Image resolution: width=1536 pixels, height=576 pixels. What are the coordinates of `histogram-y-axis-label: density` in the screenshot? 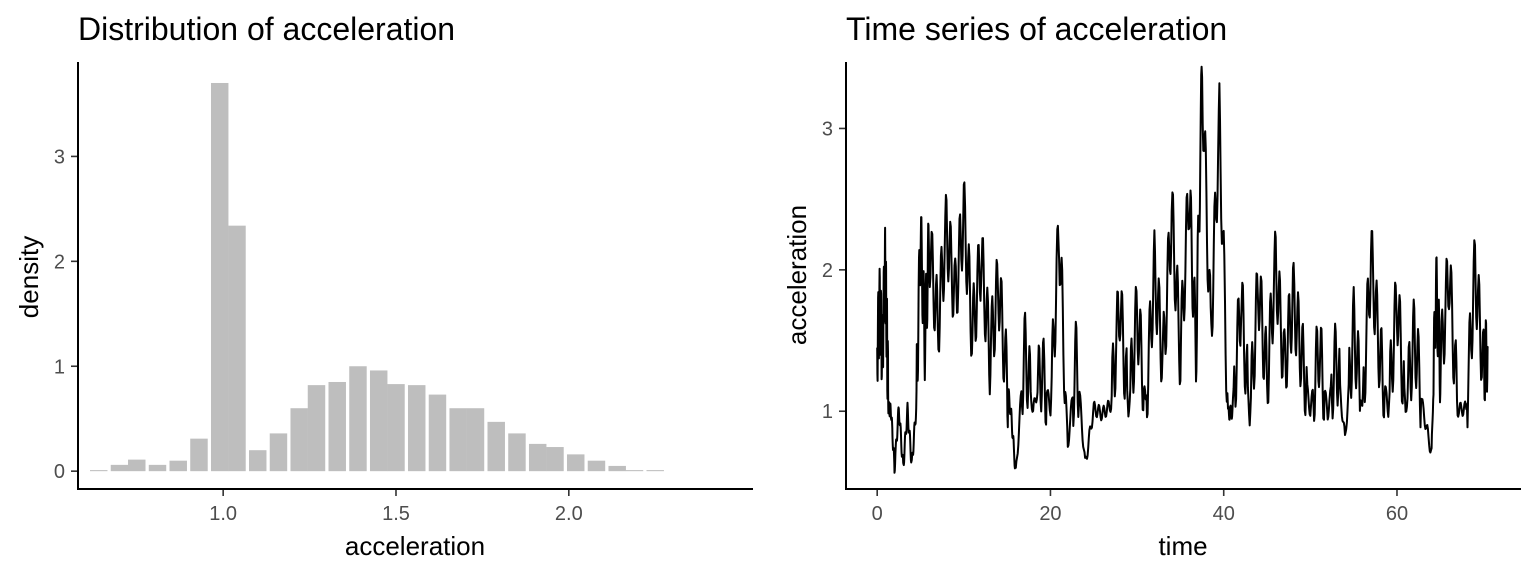 It's located at (29, 277).